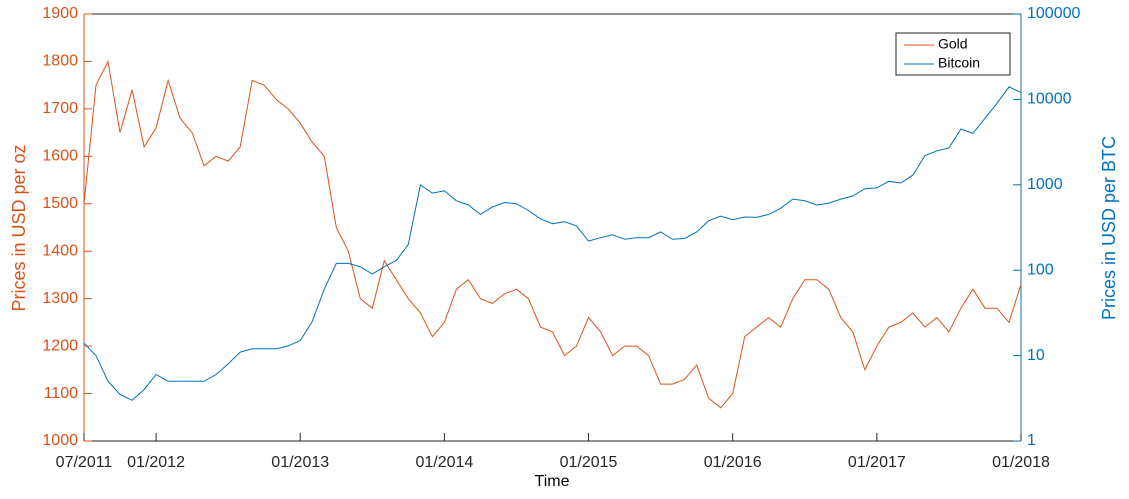 This screenshot has width=1129, height=499. I want to click on y-tick-label: 1500, so click(60, 203).